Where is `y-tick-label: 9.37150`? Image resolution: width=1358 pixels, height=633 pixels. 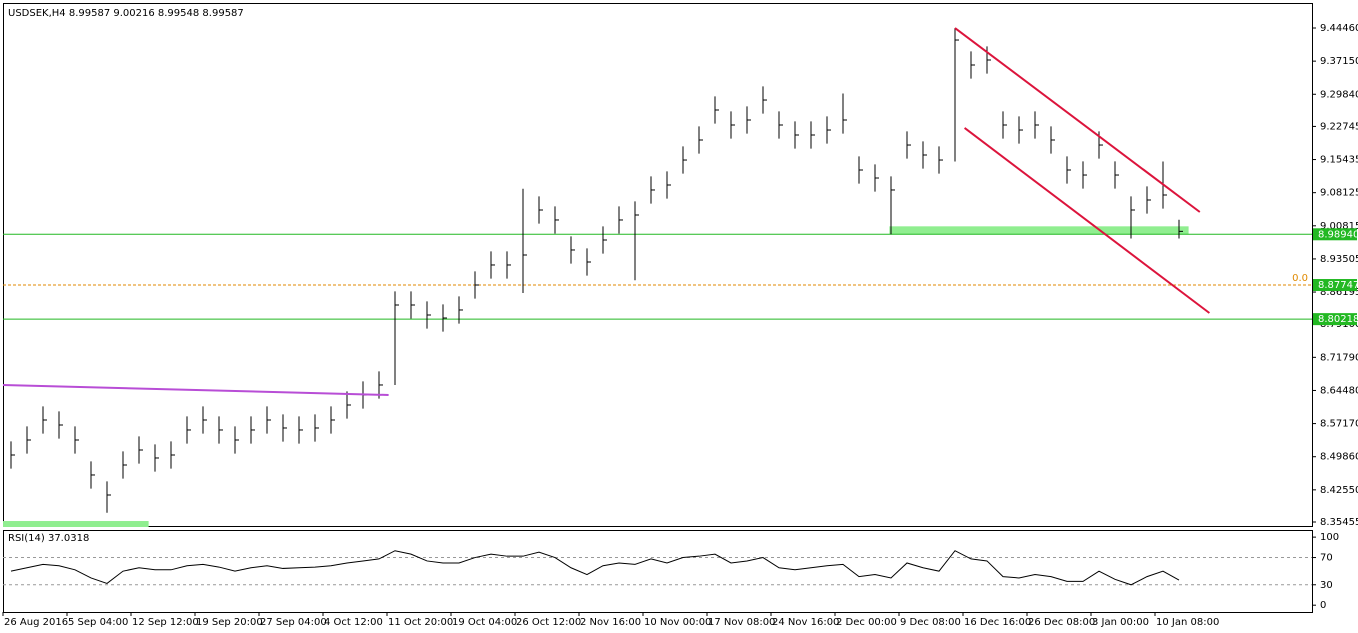 y-tick-label: 9.37150 is located at coordinates (1339, 61).